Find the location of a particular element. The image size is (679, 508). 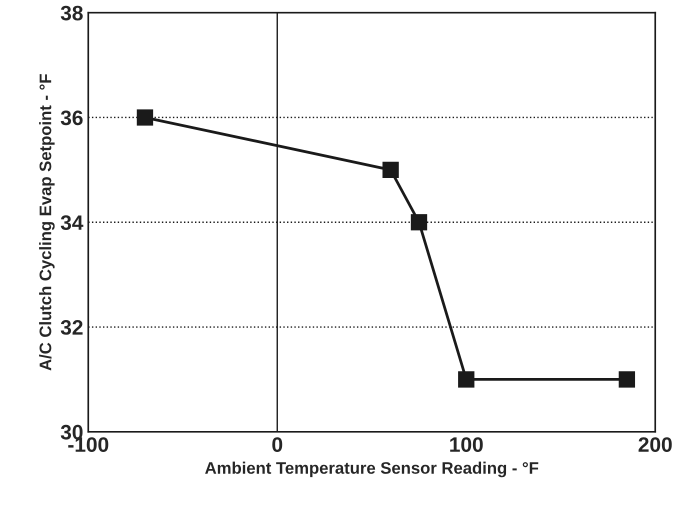

y-tick-label: 32 is located at coordinates (71, 327).